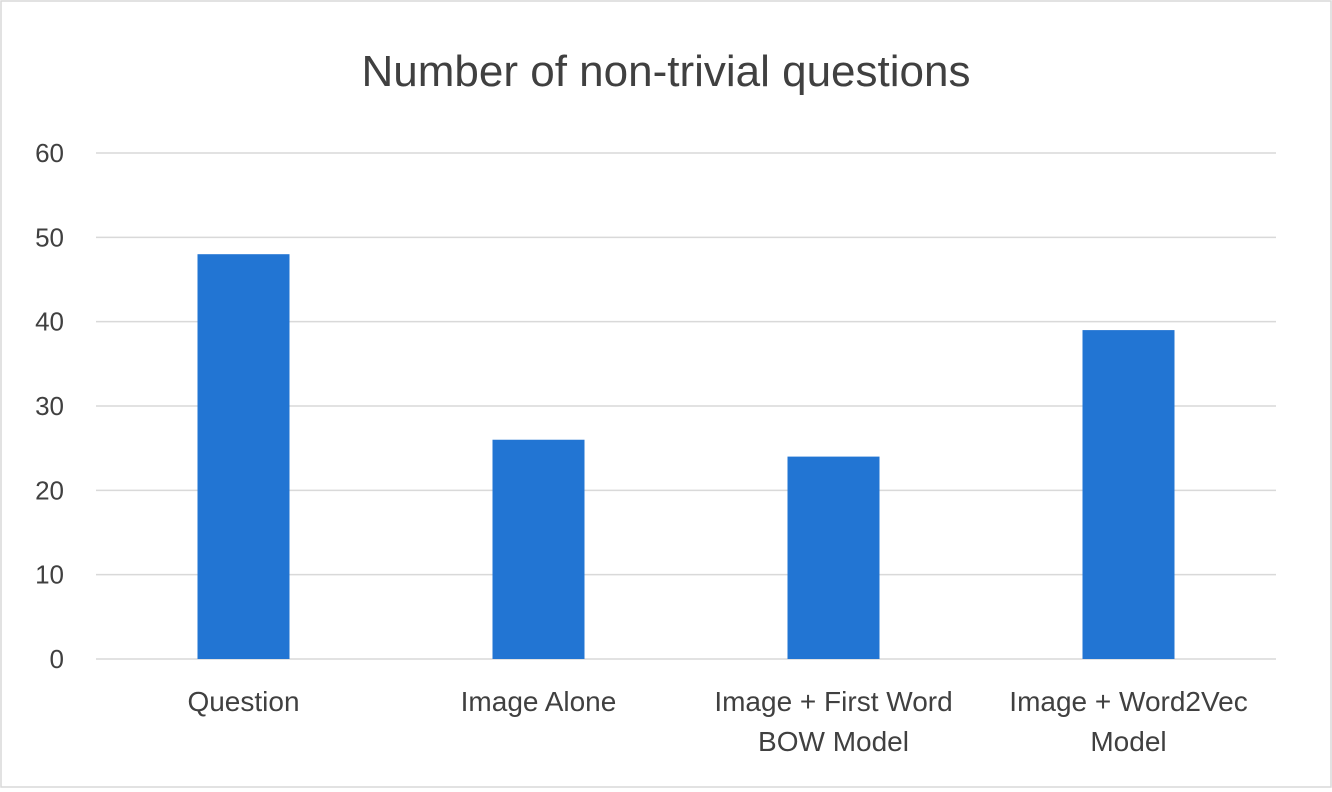  What do you see at coordinates (49, 153) in the screenshot?
I see `y-tick-label: 60` at bounding box center [49, 153].